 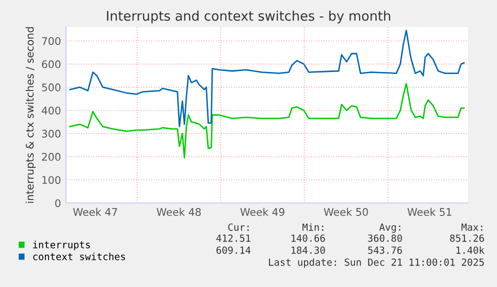 What do you see at coordinates (429, 212) in the screenshot?
I see `x-tick-label: Week 51` at bounding box center [429, 212].